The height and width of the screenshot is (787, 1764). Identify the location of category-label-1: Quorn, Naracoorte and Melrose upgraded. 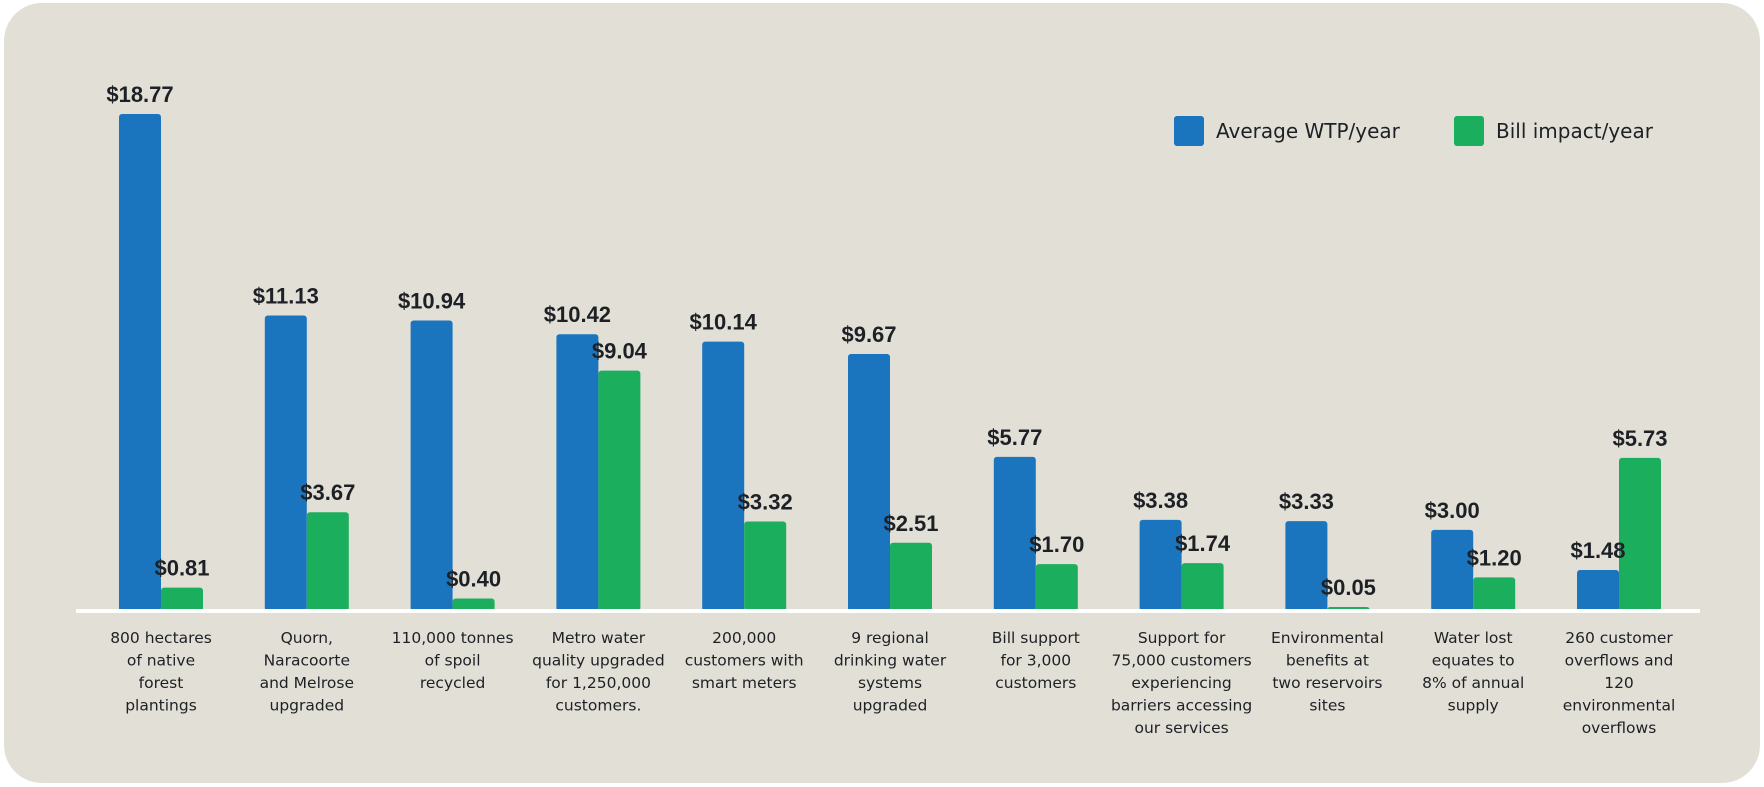
(307, 672).